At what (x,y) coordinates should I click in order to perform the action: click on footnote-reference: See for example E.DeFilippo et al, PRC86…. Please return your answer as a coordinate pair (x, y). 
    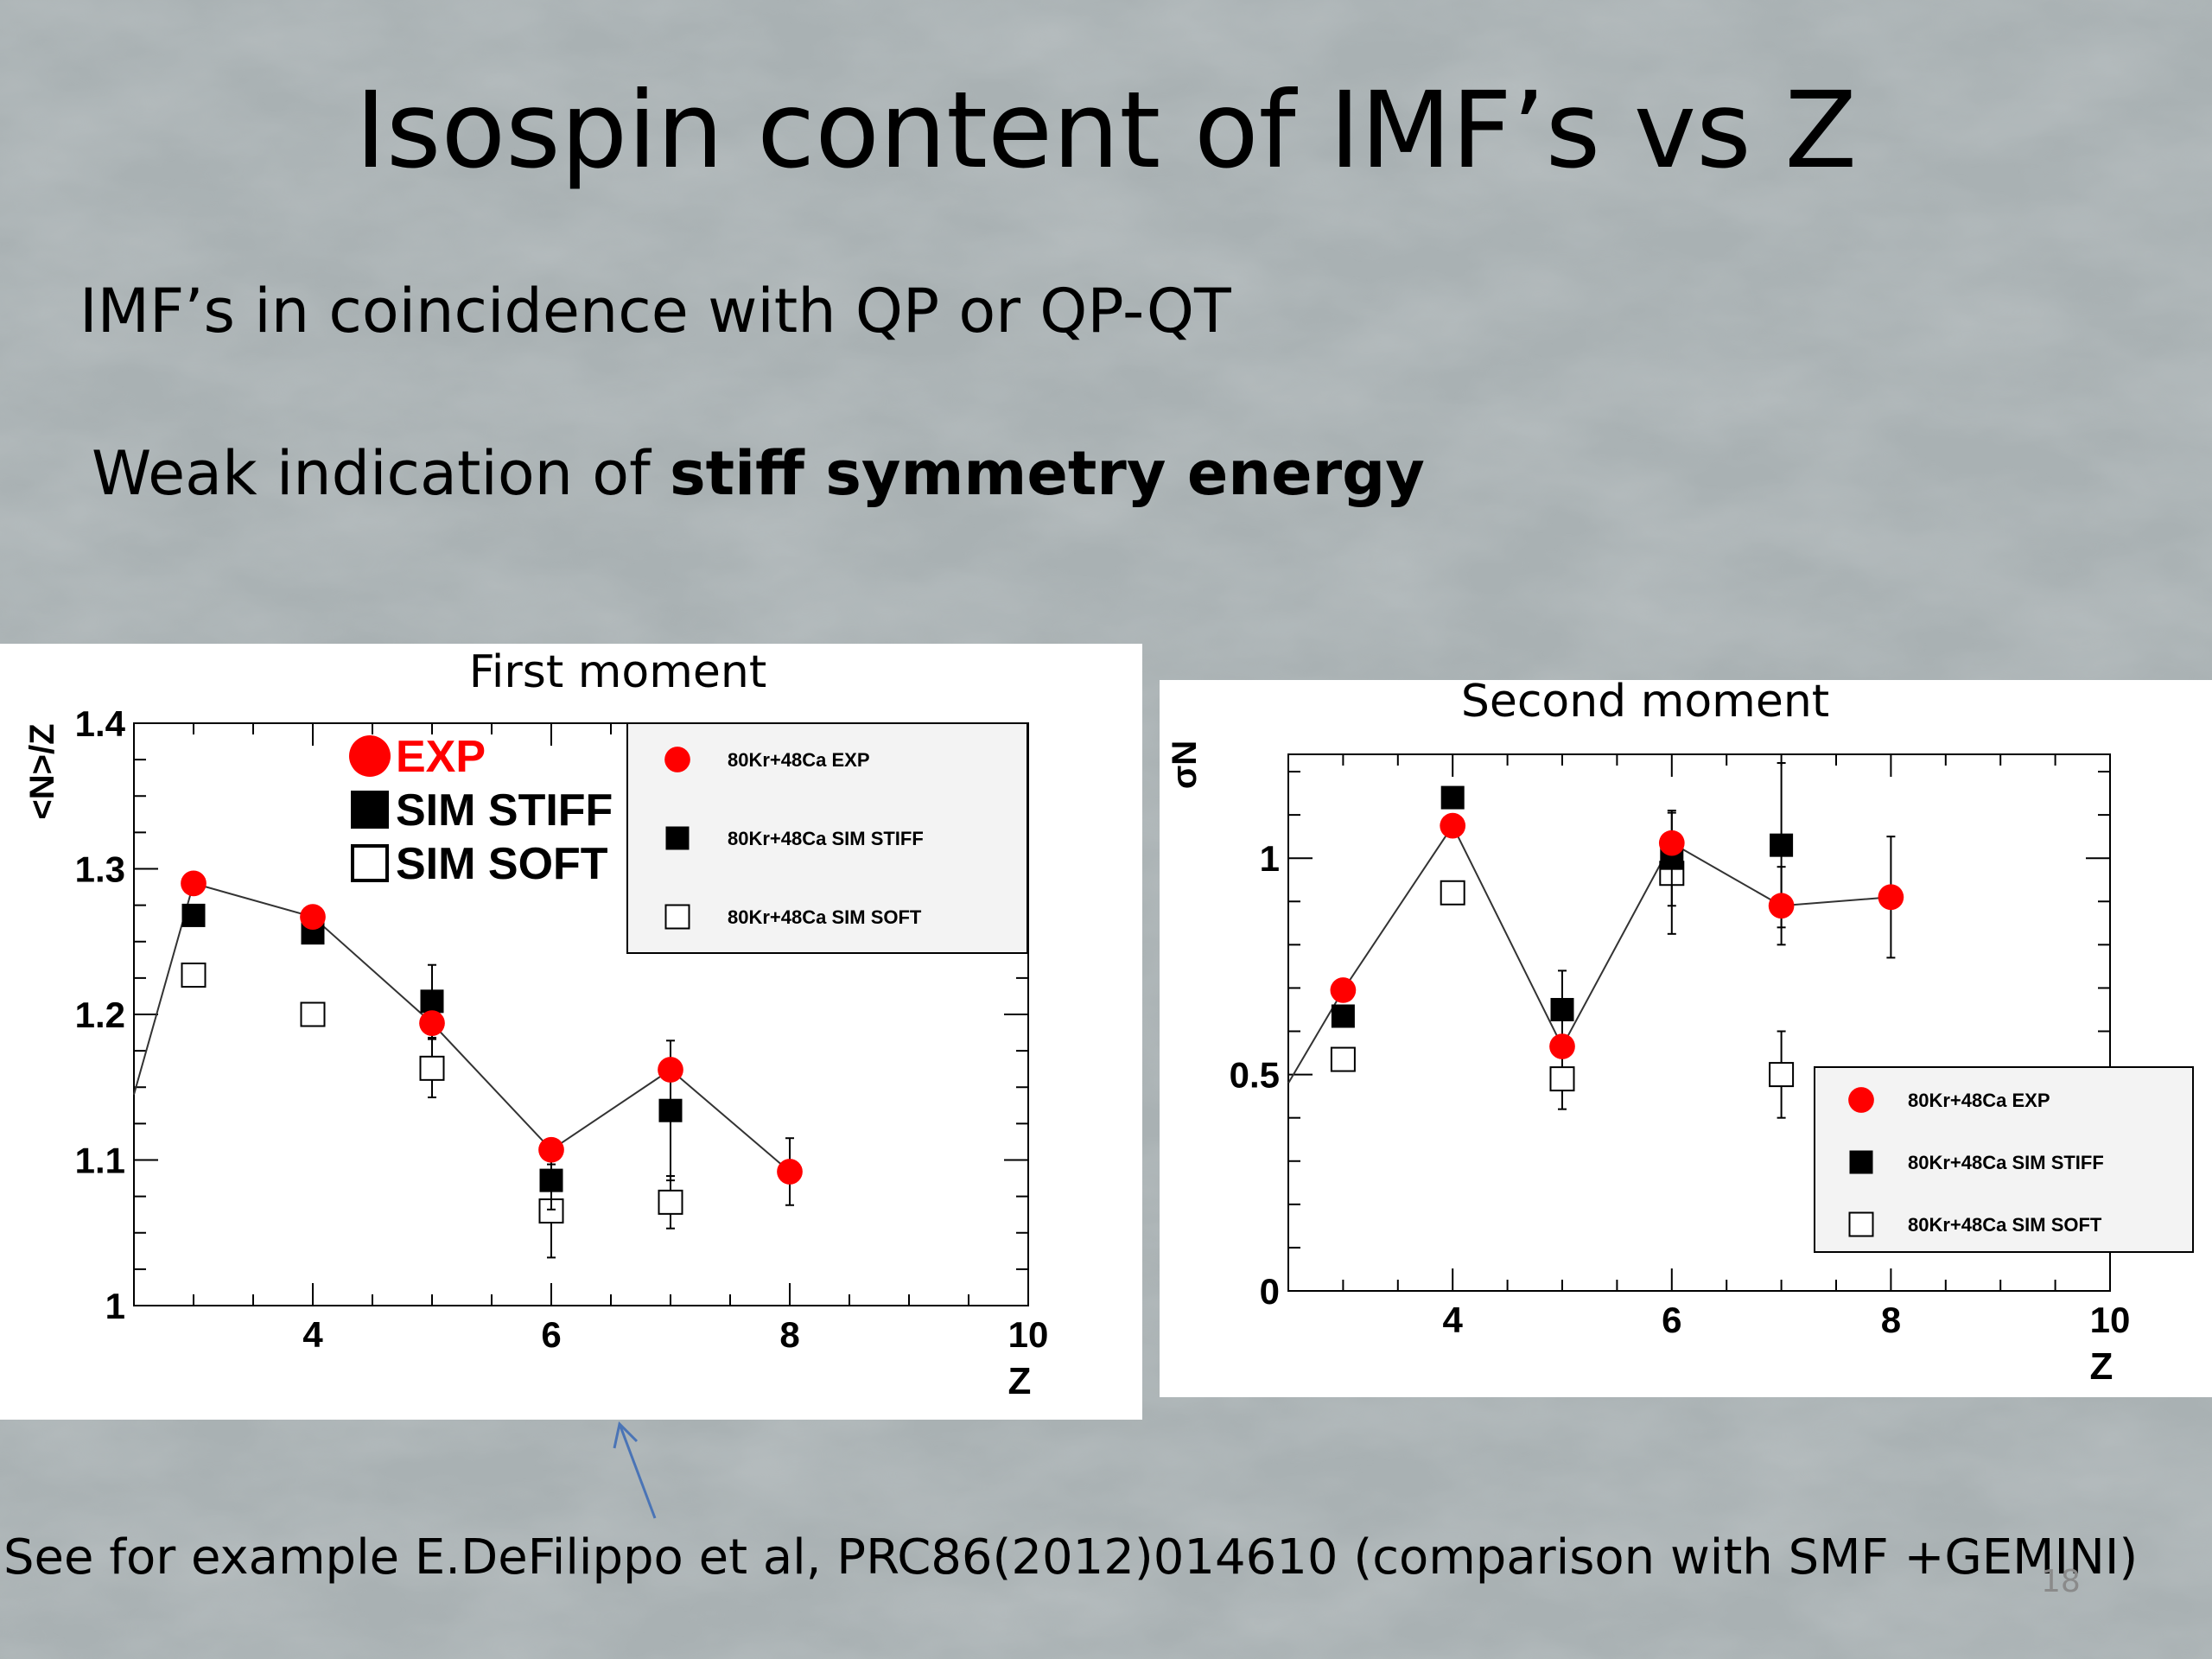
    Looking at the image, I should click on (1071, 1557).